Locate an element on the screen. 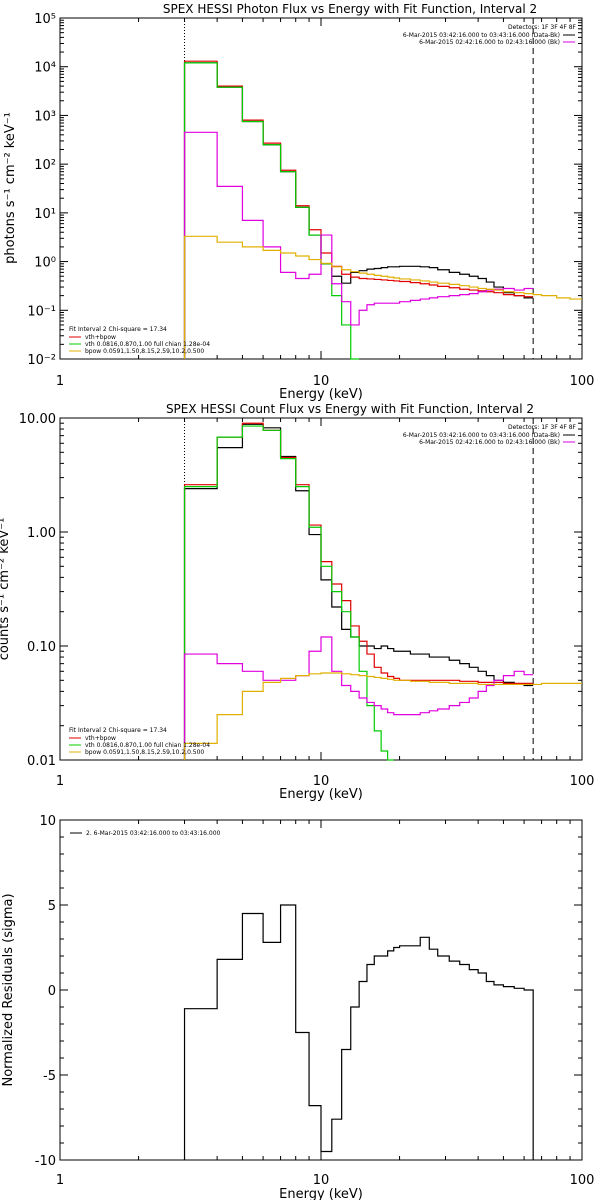 This screenshot has height=1200, width=600. photon-flux-ytick-label: 10¹ is located at coordinates (45, 214).